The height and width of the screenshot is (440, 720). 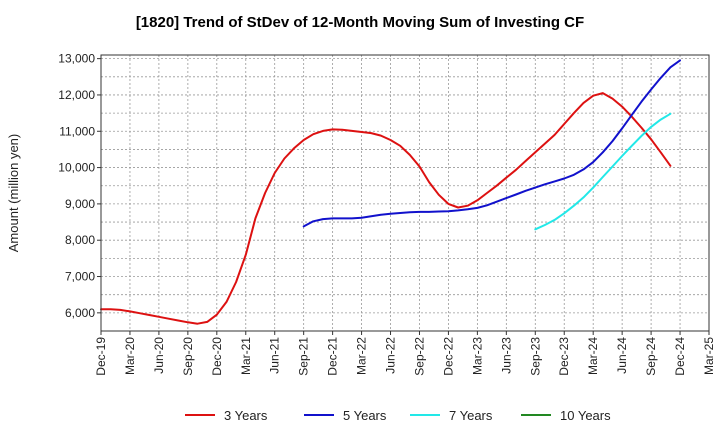 I want to click on x-tick-label: Dec-19, so click(x=101, y=356).